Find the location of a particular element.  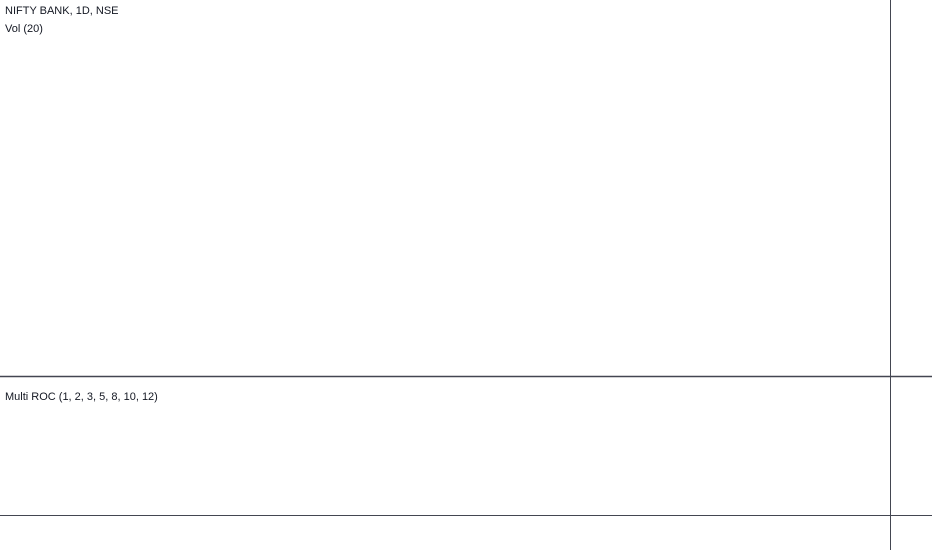

volume-label: Vol (20) is located at coordinates (24, 29).